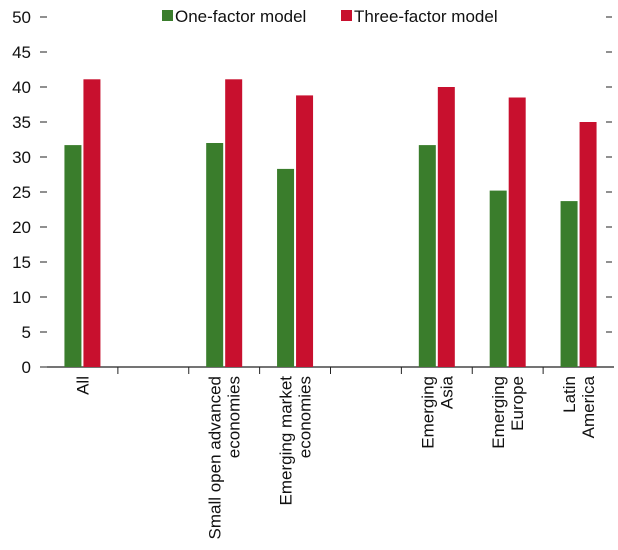  What do you see at coordinates (21, 192) in the screenshot?
I see `y-tick-label: 25` at bounding box center [21, 192].